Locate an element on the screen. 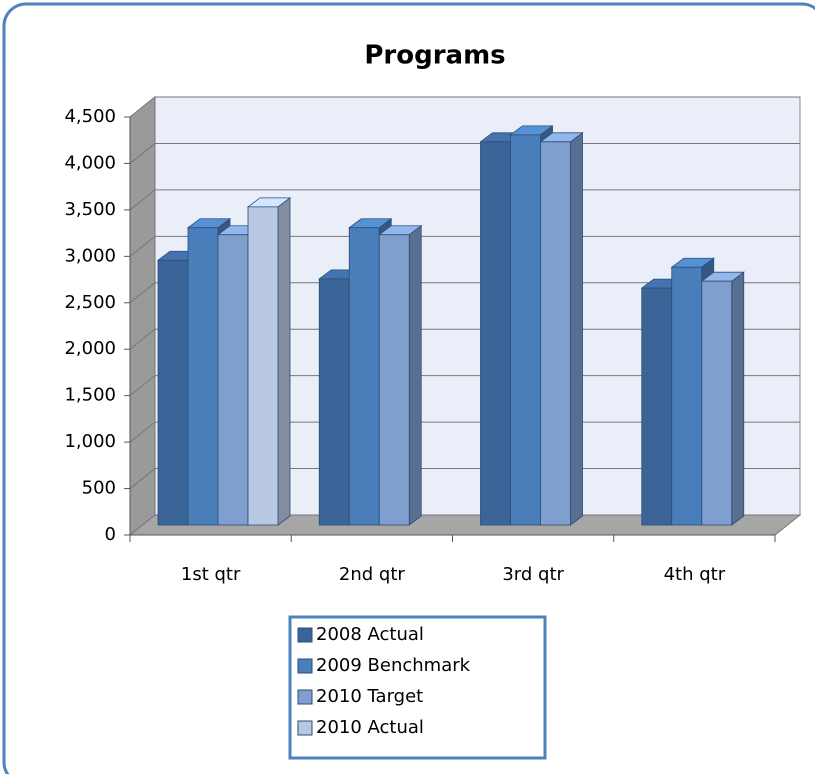 This screenshot has height=774, width=815. chart-title: Programs is located at coordinates (434, 56).